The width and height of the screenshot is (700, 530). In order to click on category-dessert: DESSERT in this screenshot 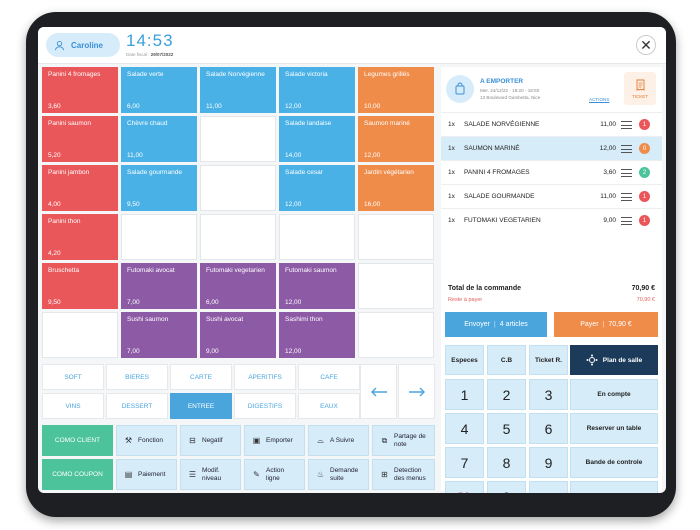, I will do `click(137, 406)`.